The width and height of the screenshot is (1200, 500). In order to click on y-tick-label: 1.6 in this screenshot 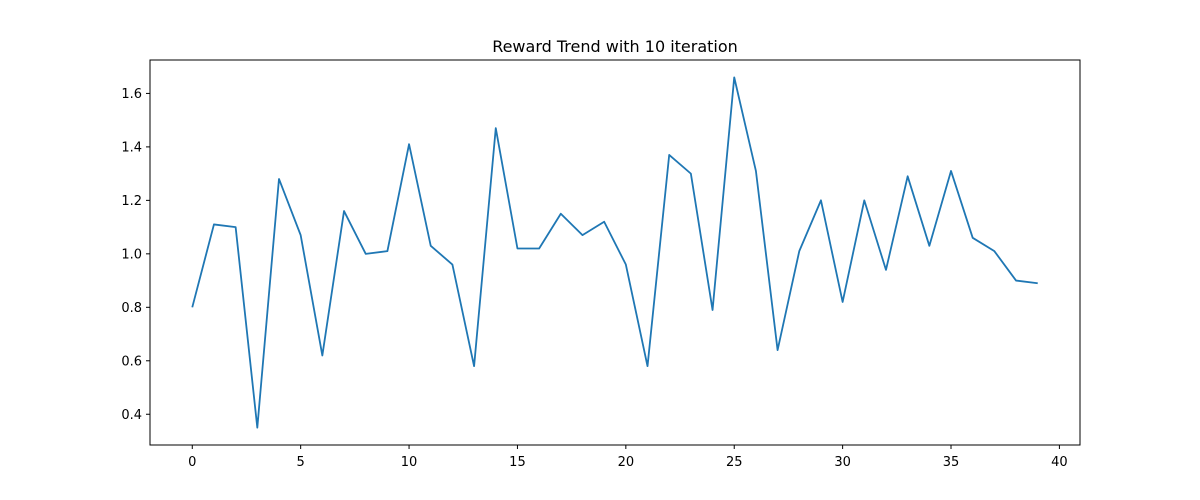, I will do `click(131, 94)`.